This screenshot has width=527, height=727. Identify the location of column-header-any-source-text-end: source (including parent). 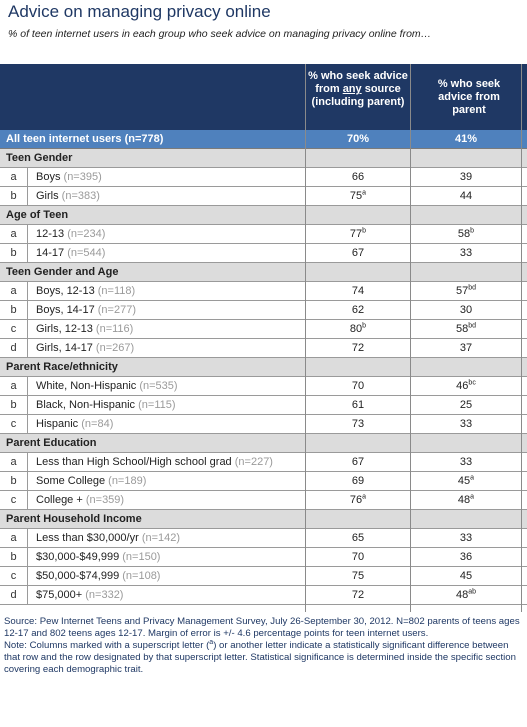
(358, 95).